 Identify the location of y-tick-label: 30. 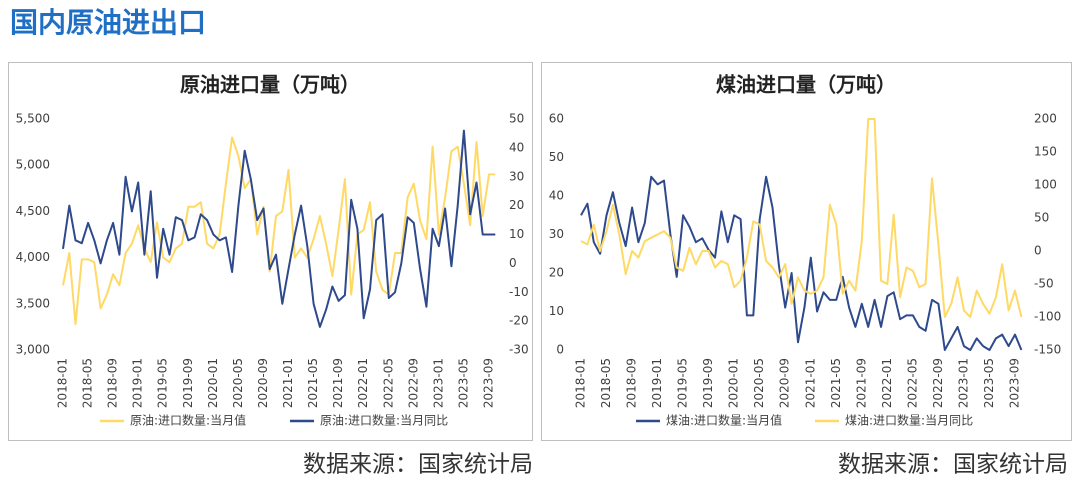
(556, 234).